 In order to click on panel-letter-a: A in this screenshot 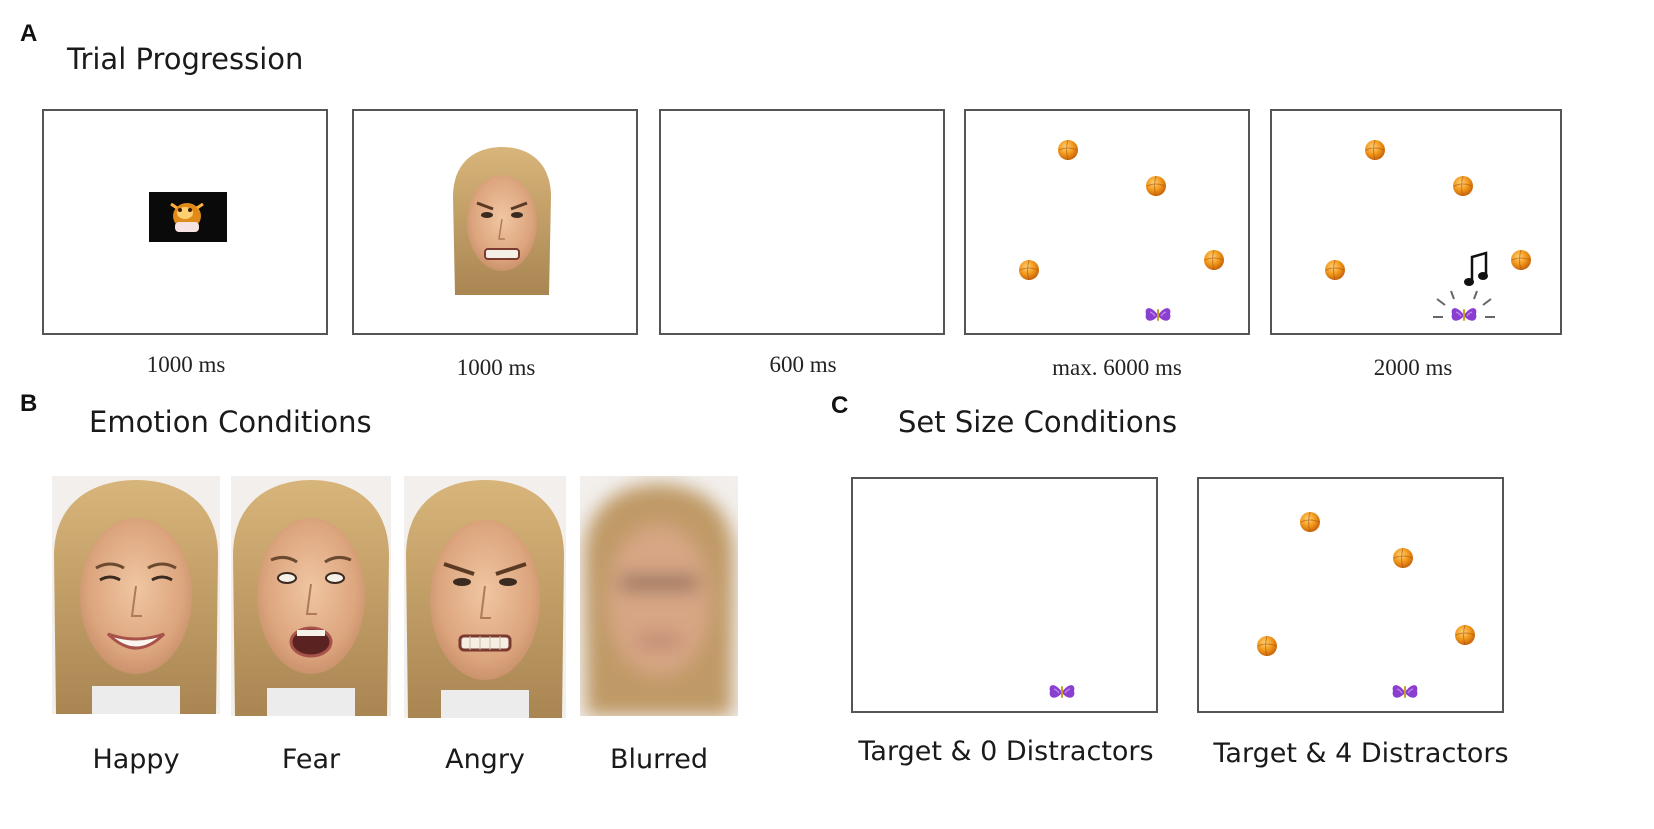, I will do `click(29, 33)`.